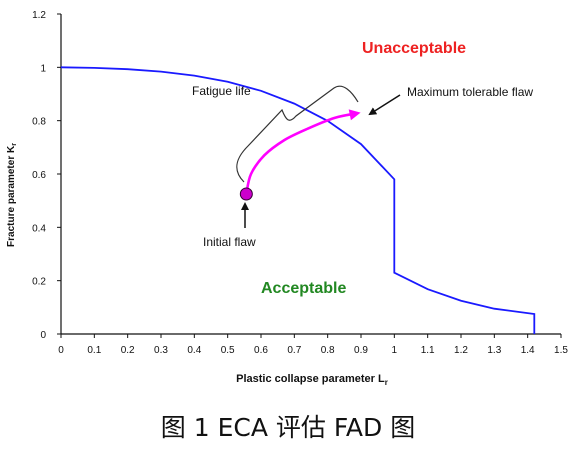 The height and width of the screenshot is (464, 576). What do you see at coordinates (494, 350) in the screenshot?
I see `x-tick-label: 1.3` at bounding box center [494, 350].